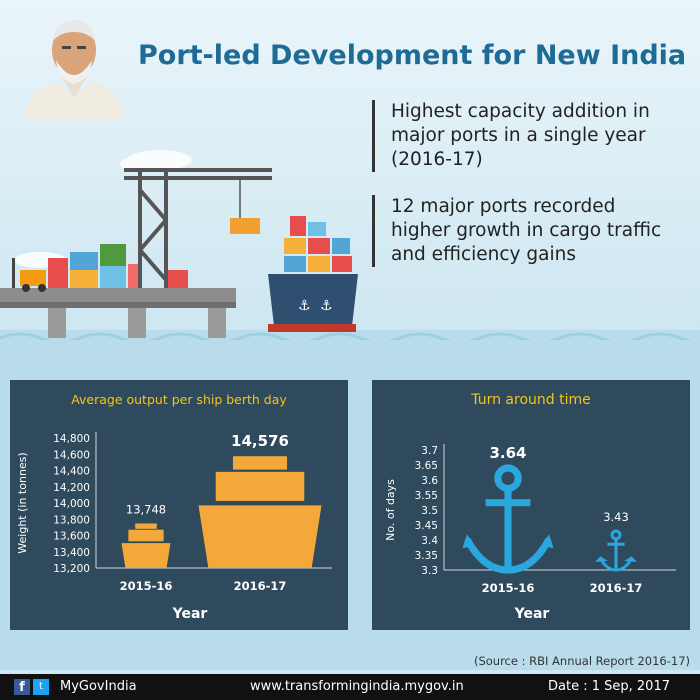 The height and width of the screenshot is (700, 700). What do you see at coordinates (390, 510) in the screenshot?
I see `y-axis-label: No. of days` at bounding box center [390, 510].